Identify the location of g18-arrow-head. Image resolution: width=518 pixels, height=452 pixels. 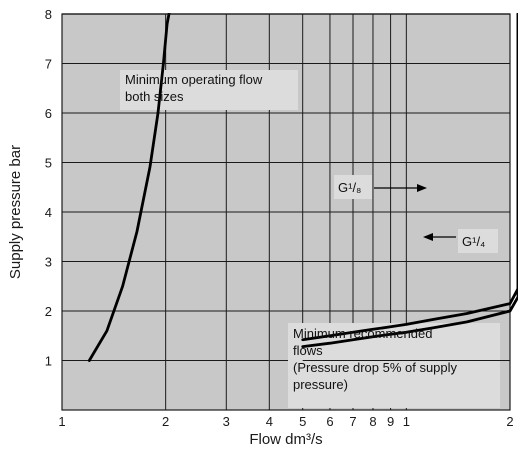
(422, 188).